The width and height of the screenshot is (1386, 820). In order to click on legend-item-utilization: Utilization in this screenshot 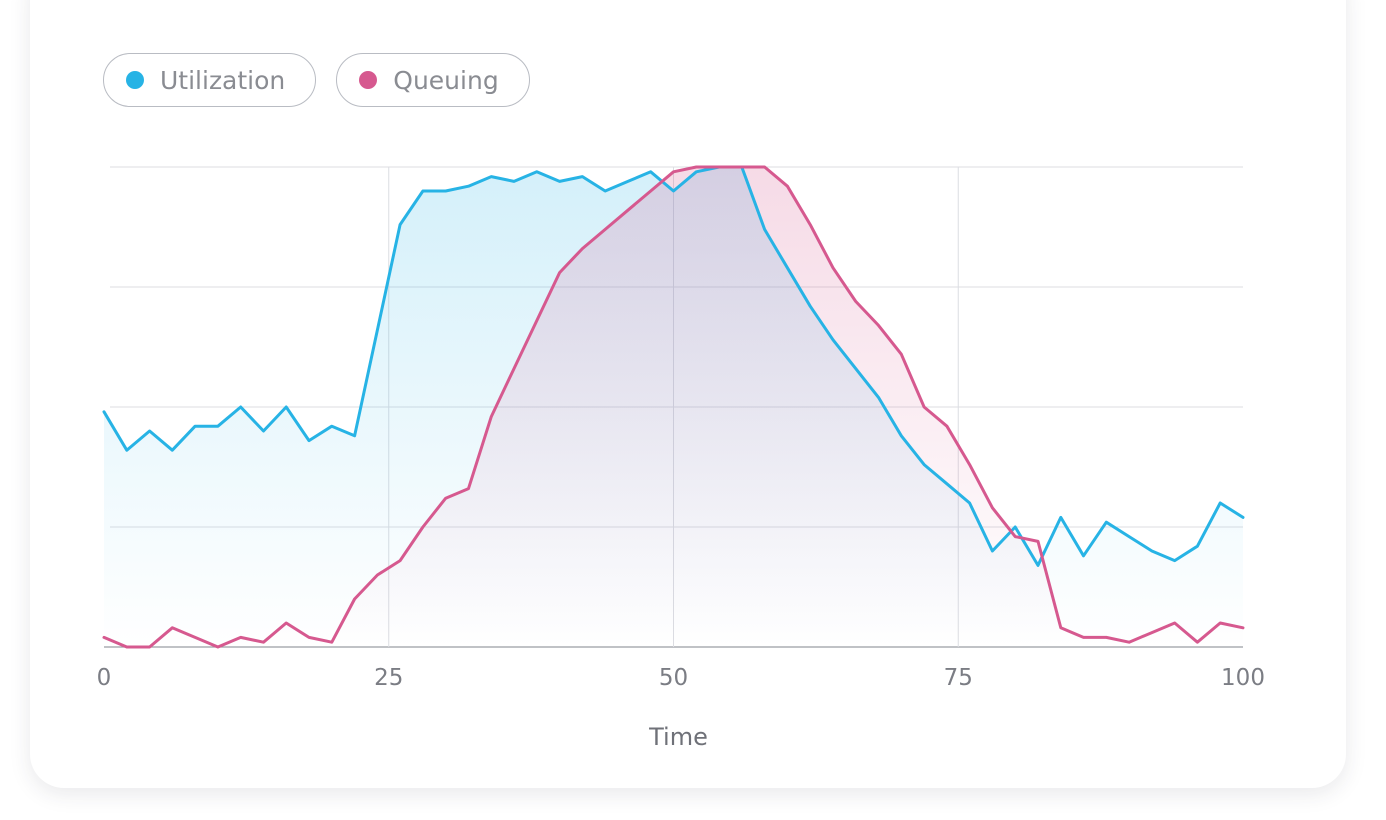, I will do `click(210, 80)`.